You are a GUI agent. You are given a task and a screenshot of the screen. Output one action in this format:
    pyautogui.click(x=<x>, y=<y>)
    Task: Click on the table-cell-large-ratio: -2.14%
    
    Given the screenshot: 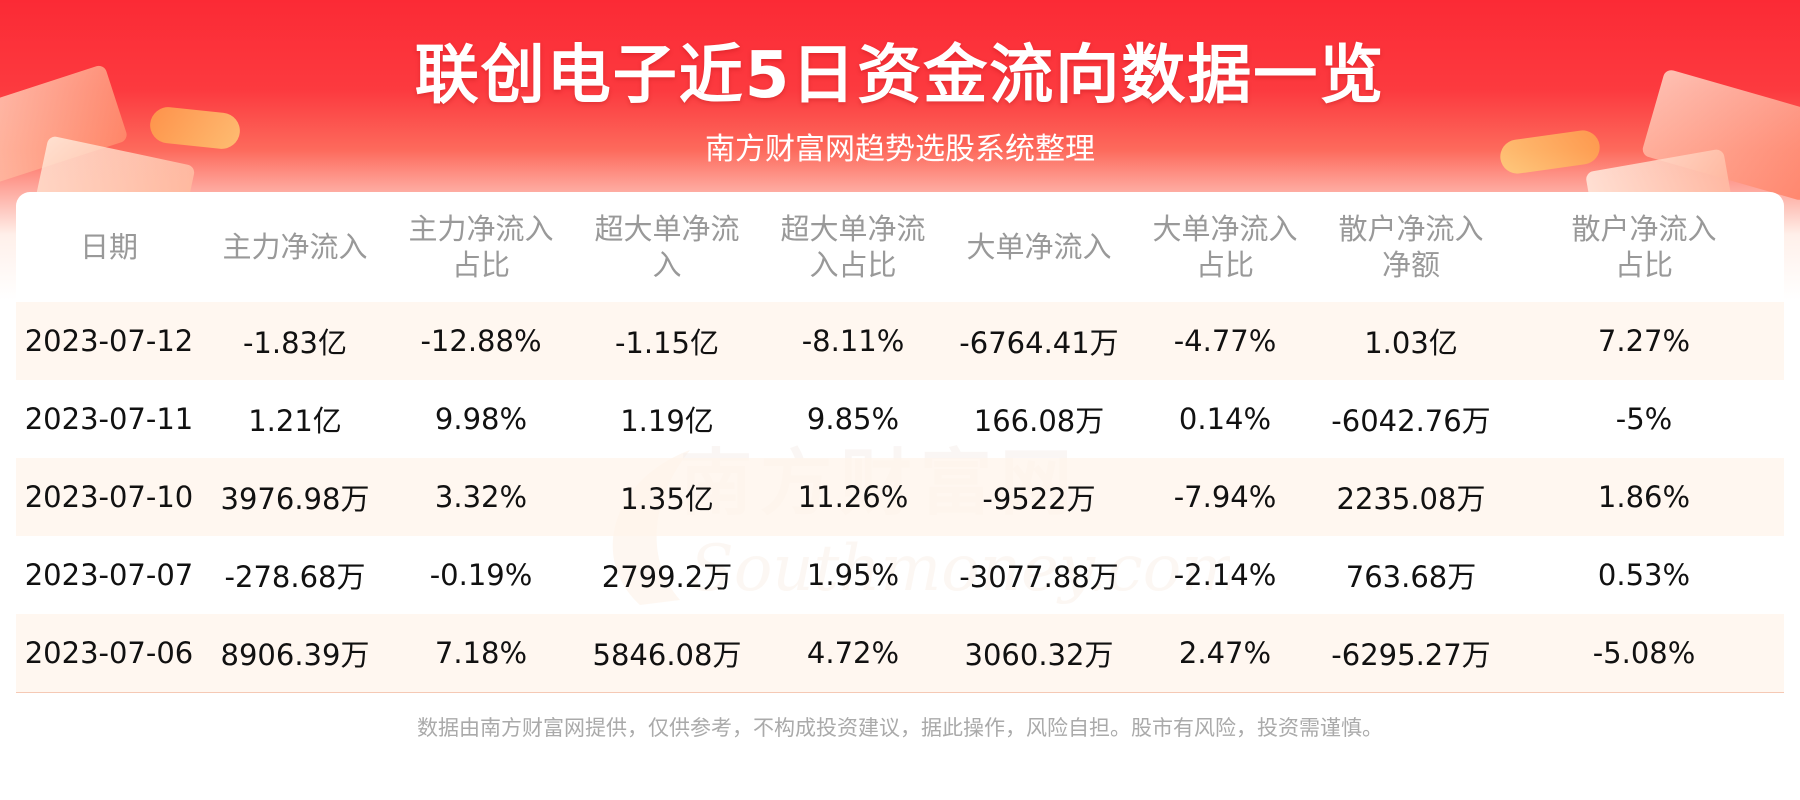 What is the action you would take?
    pyautogui.click(x=1225, y=575)
    